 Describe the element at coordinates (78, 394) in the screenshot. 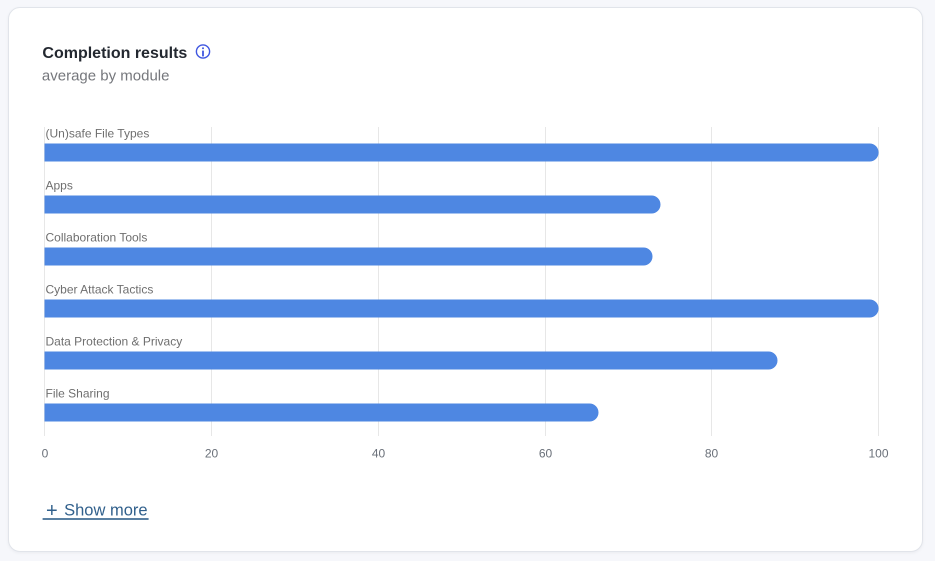

I see `svg-text: File Sharing` at that location.